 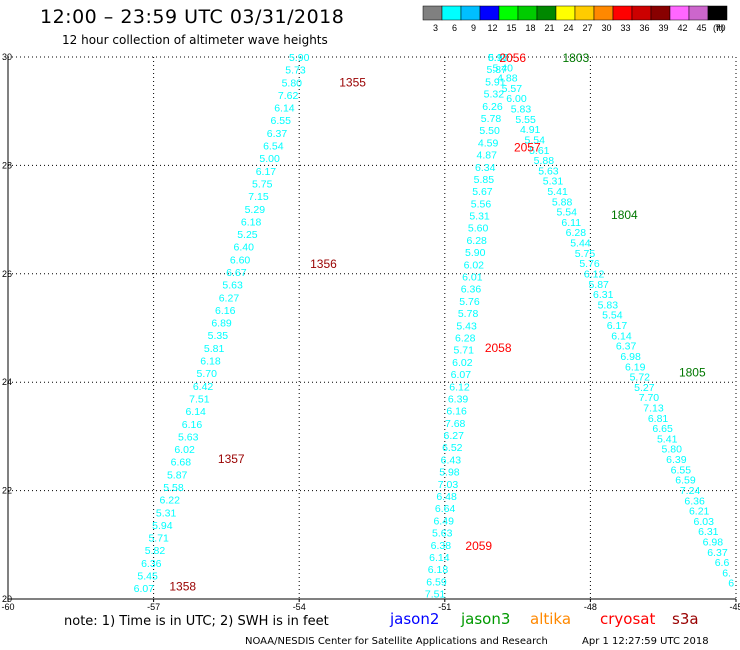 I want to click on wave-height-value: 5.61, so click(x=539, y=151).